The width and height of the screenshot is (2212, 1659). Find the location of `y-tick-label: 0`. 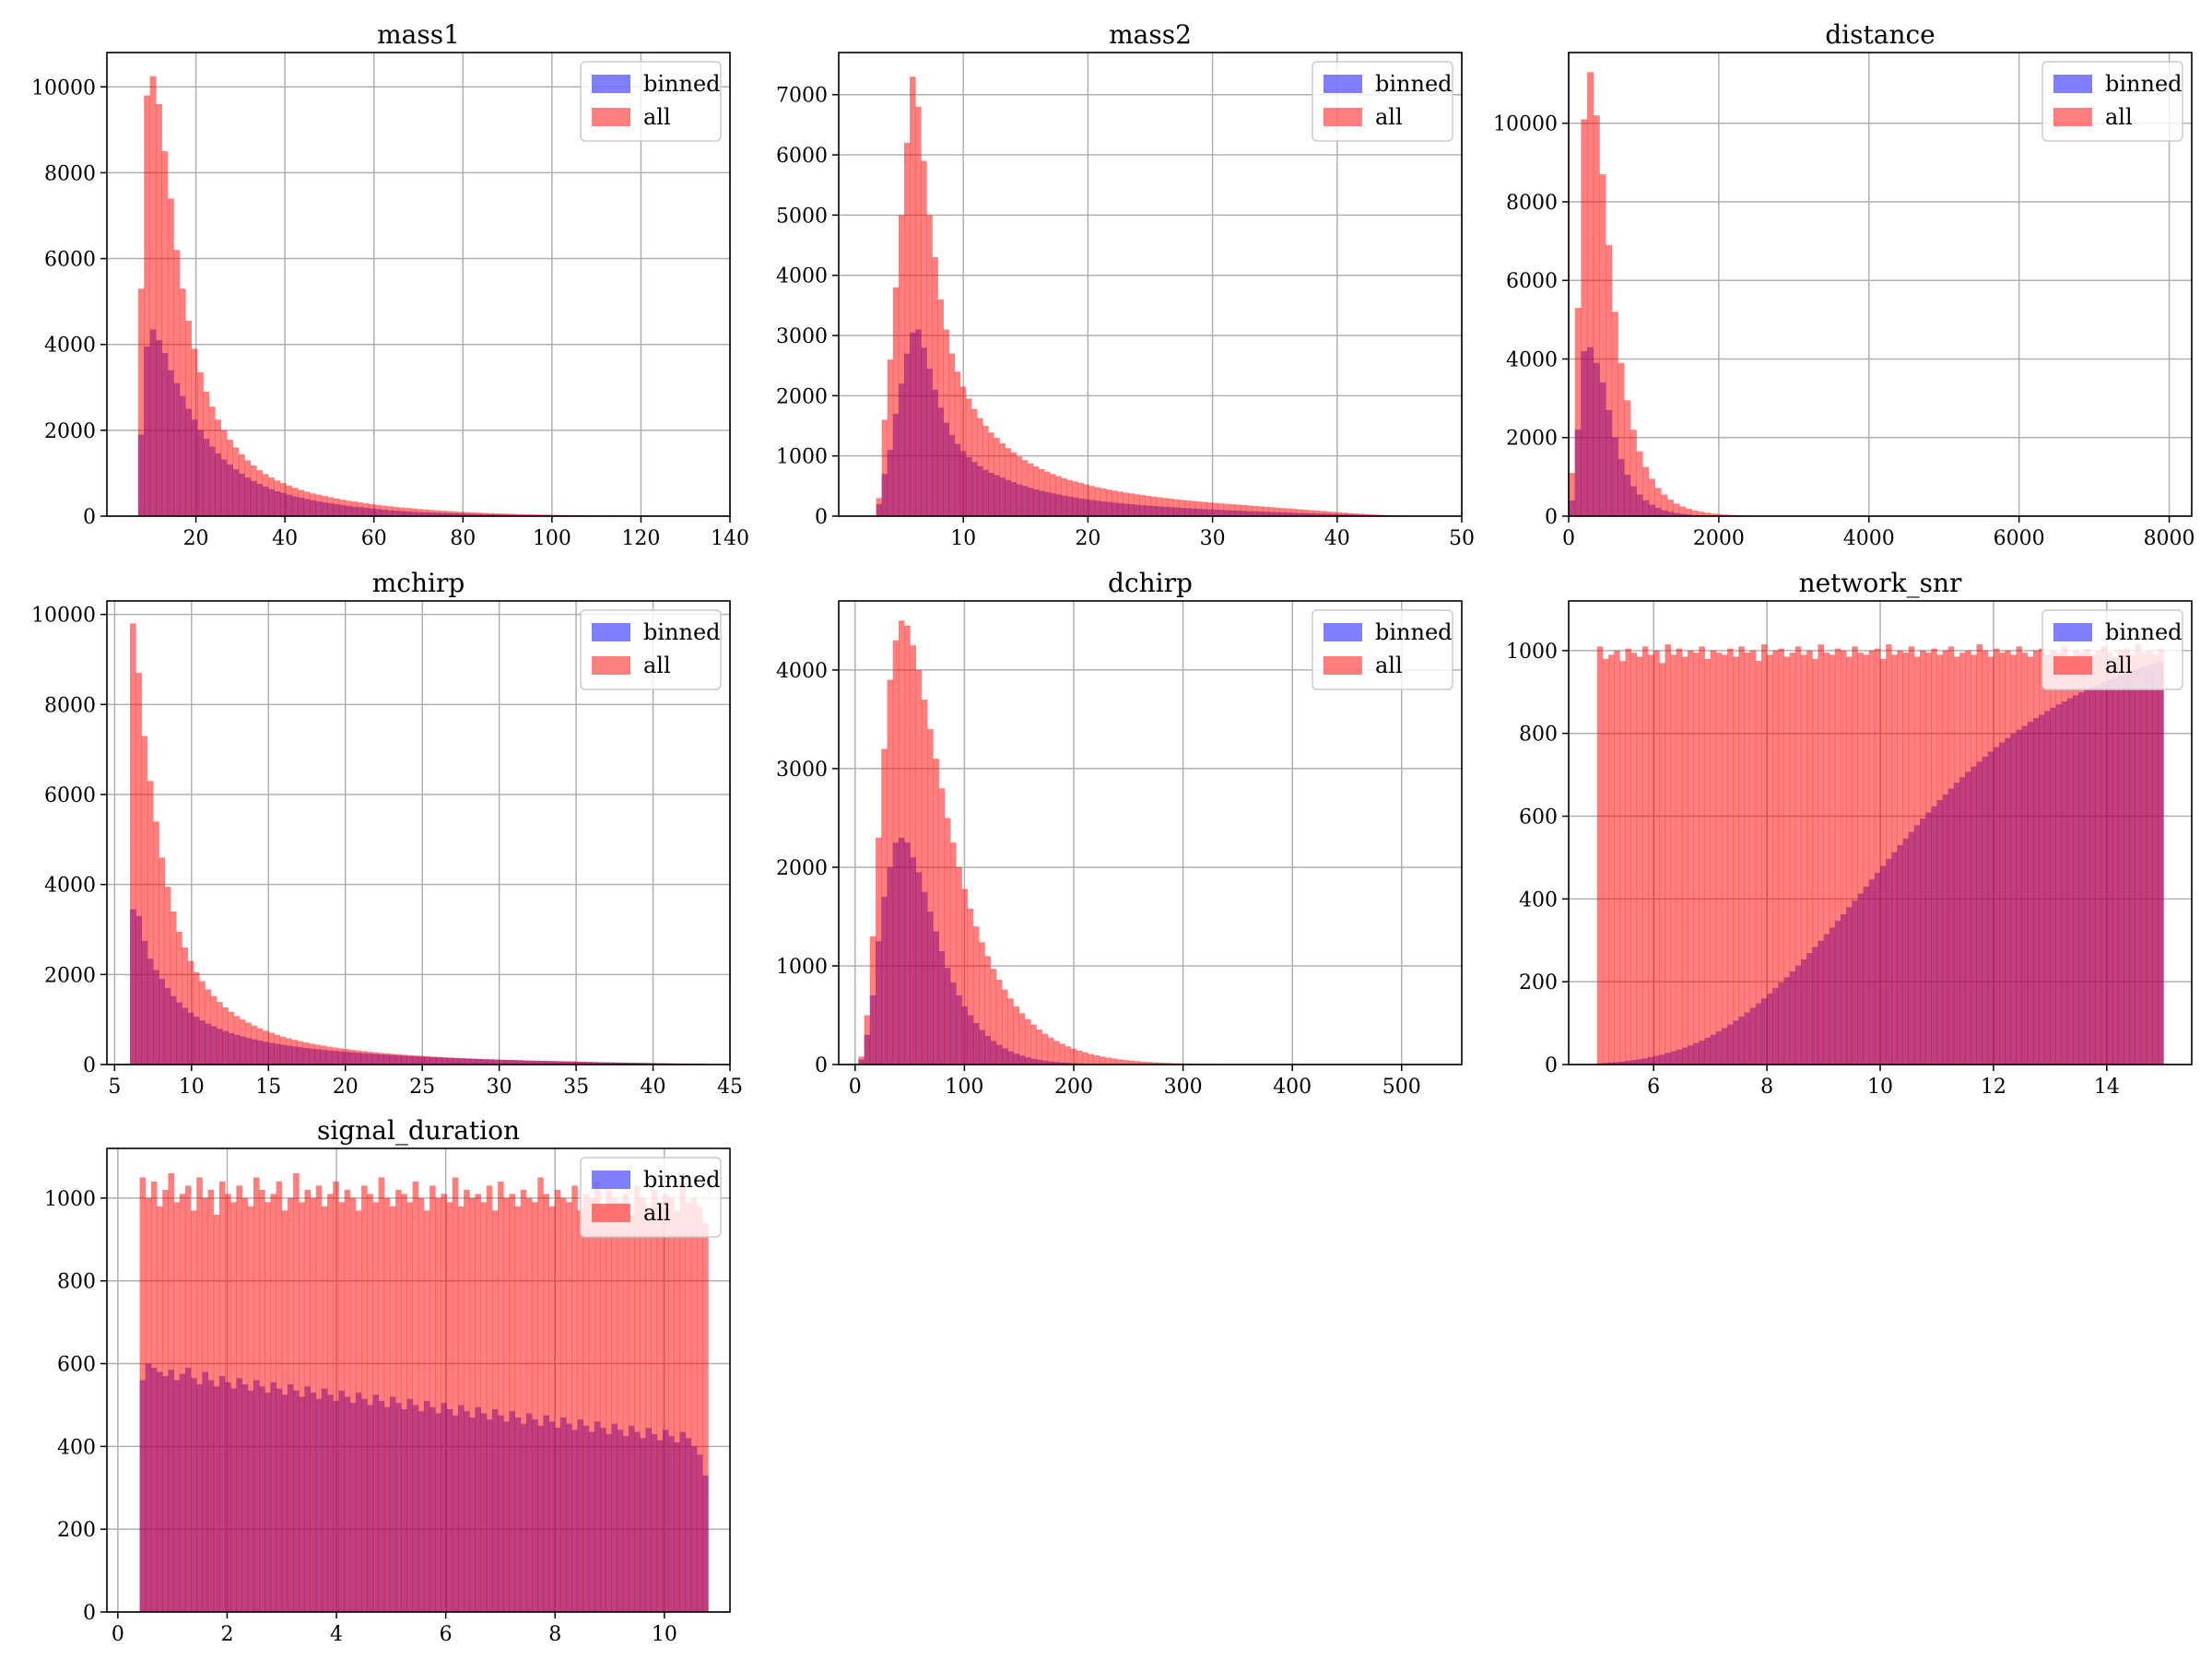

y-tick-label: 0 is located at coordinates (89, 1613).